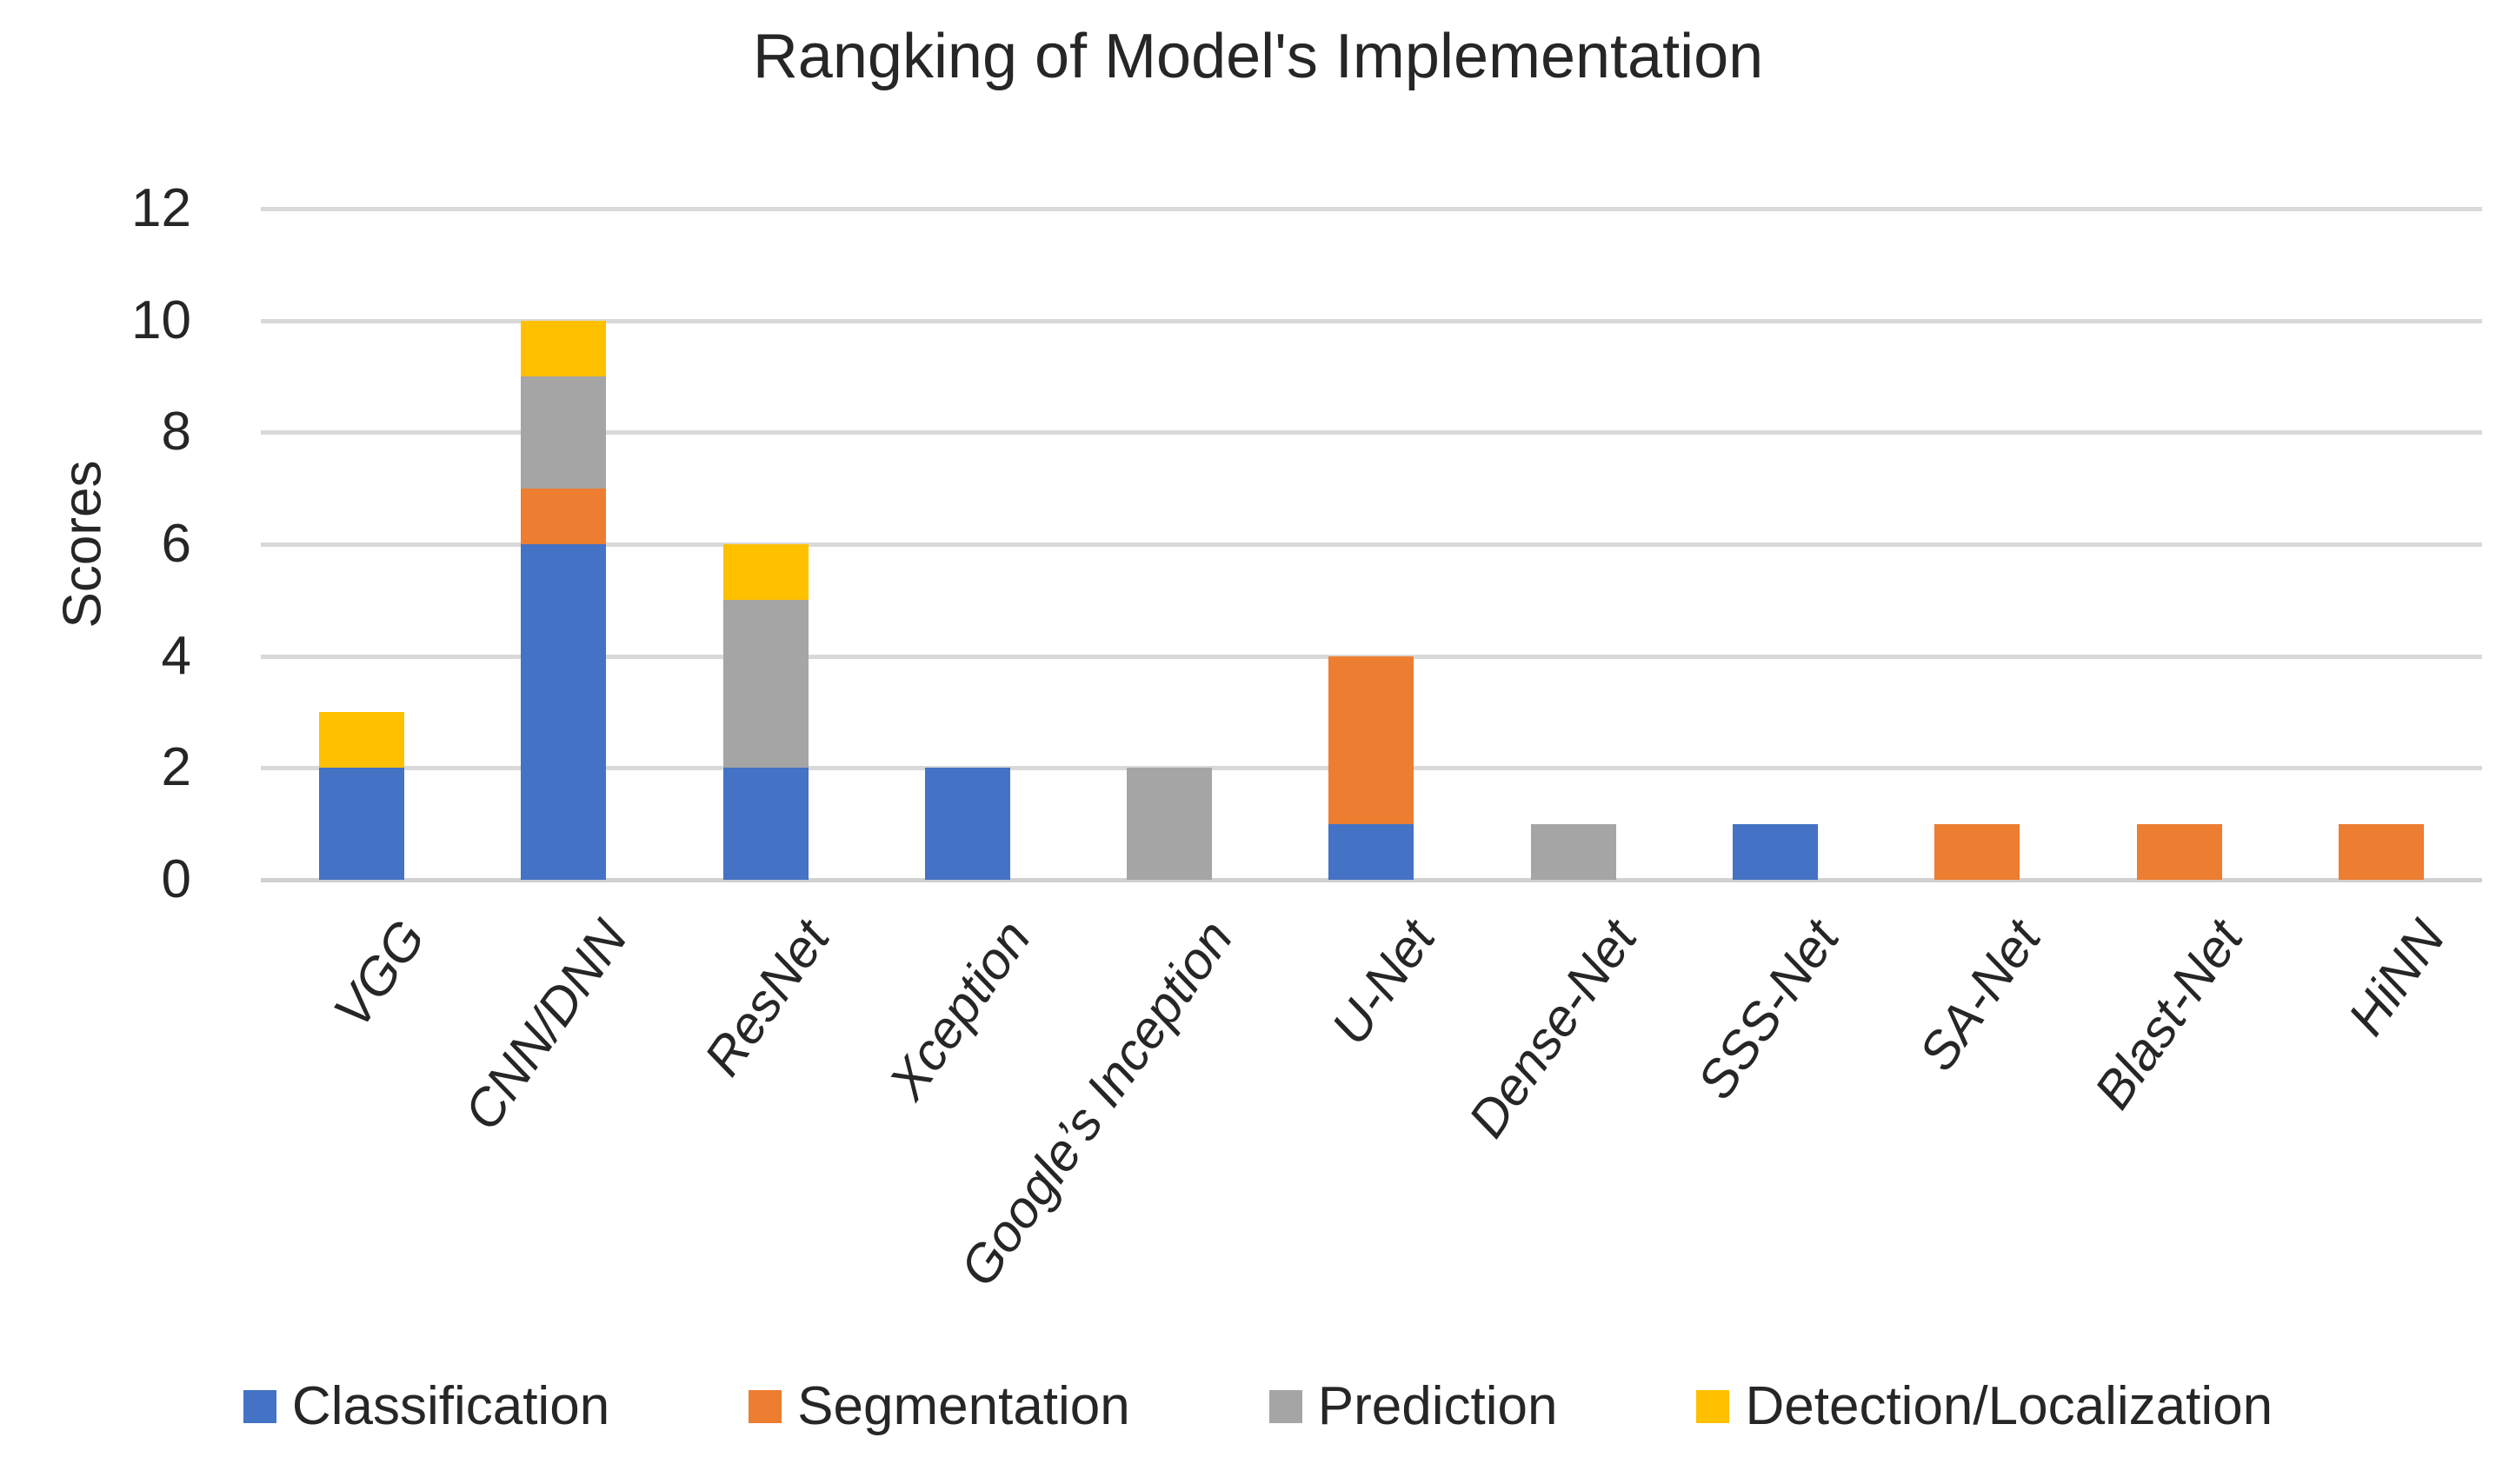  I want to click on x-axis-label-xception: Xception, so click(959, 1009).